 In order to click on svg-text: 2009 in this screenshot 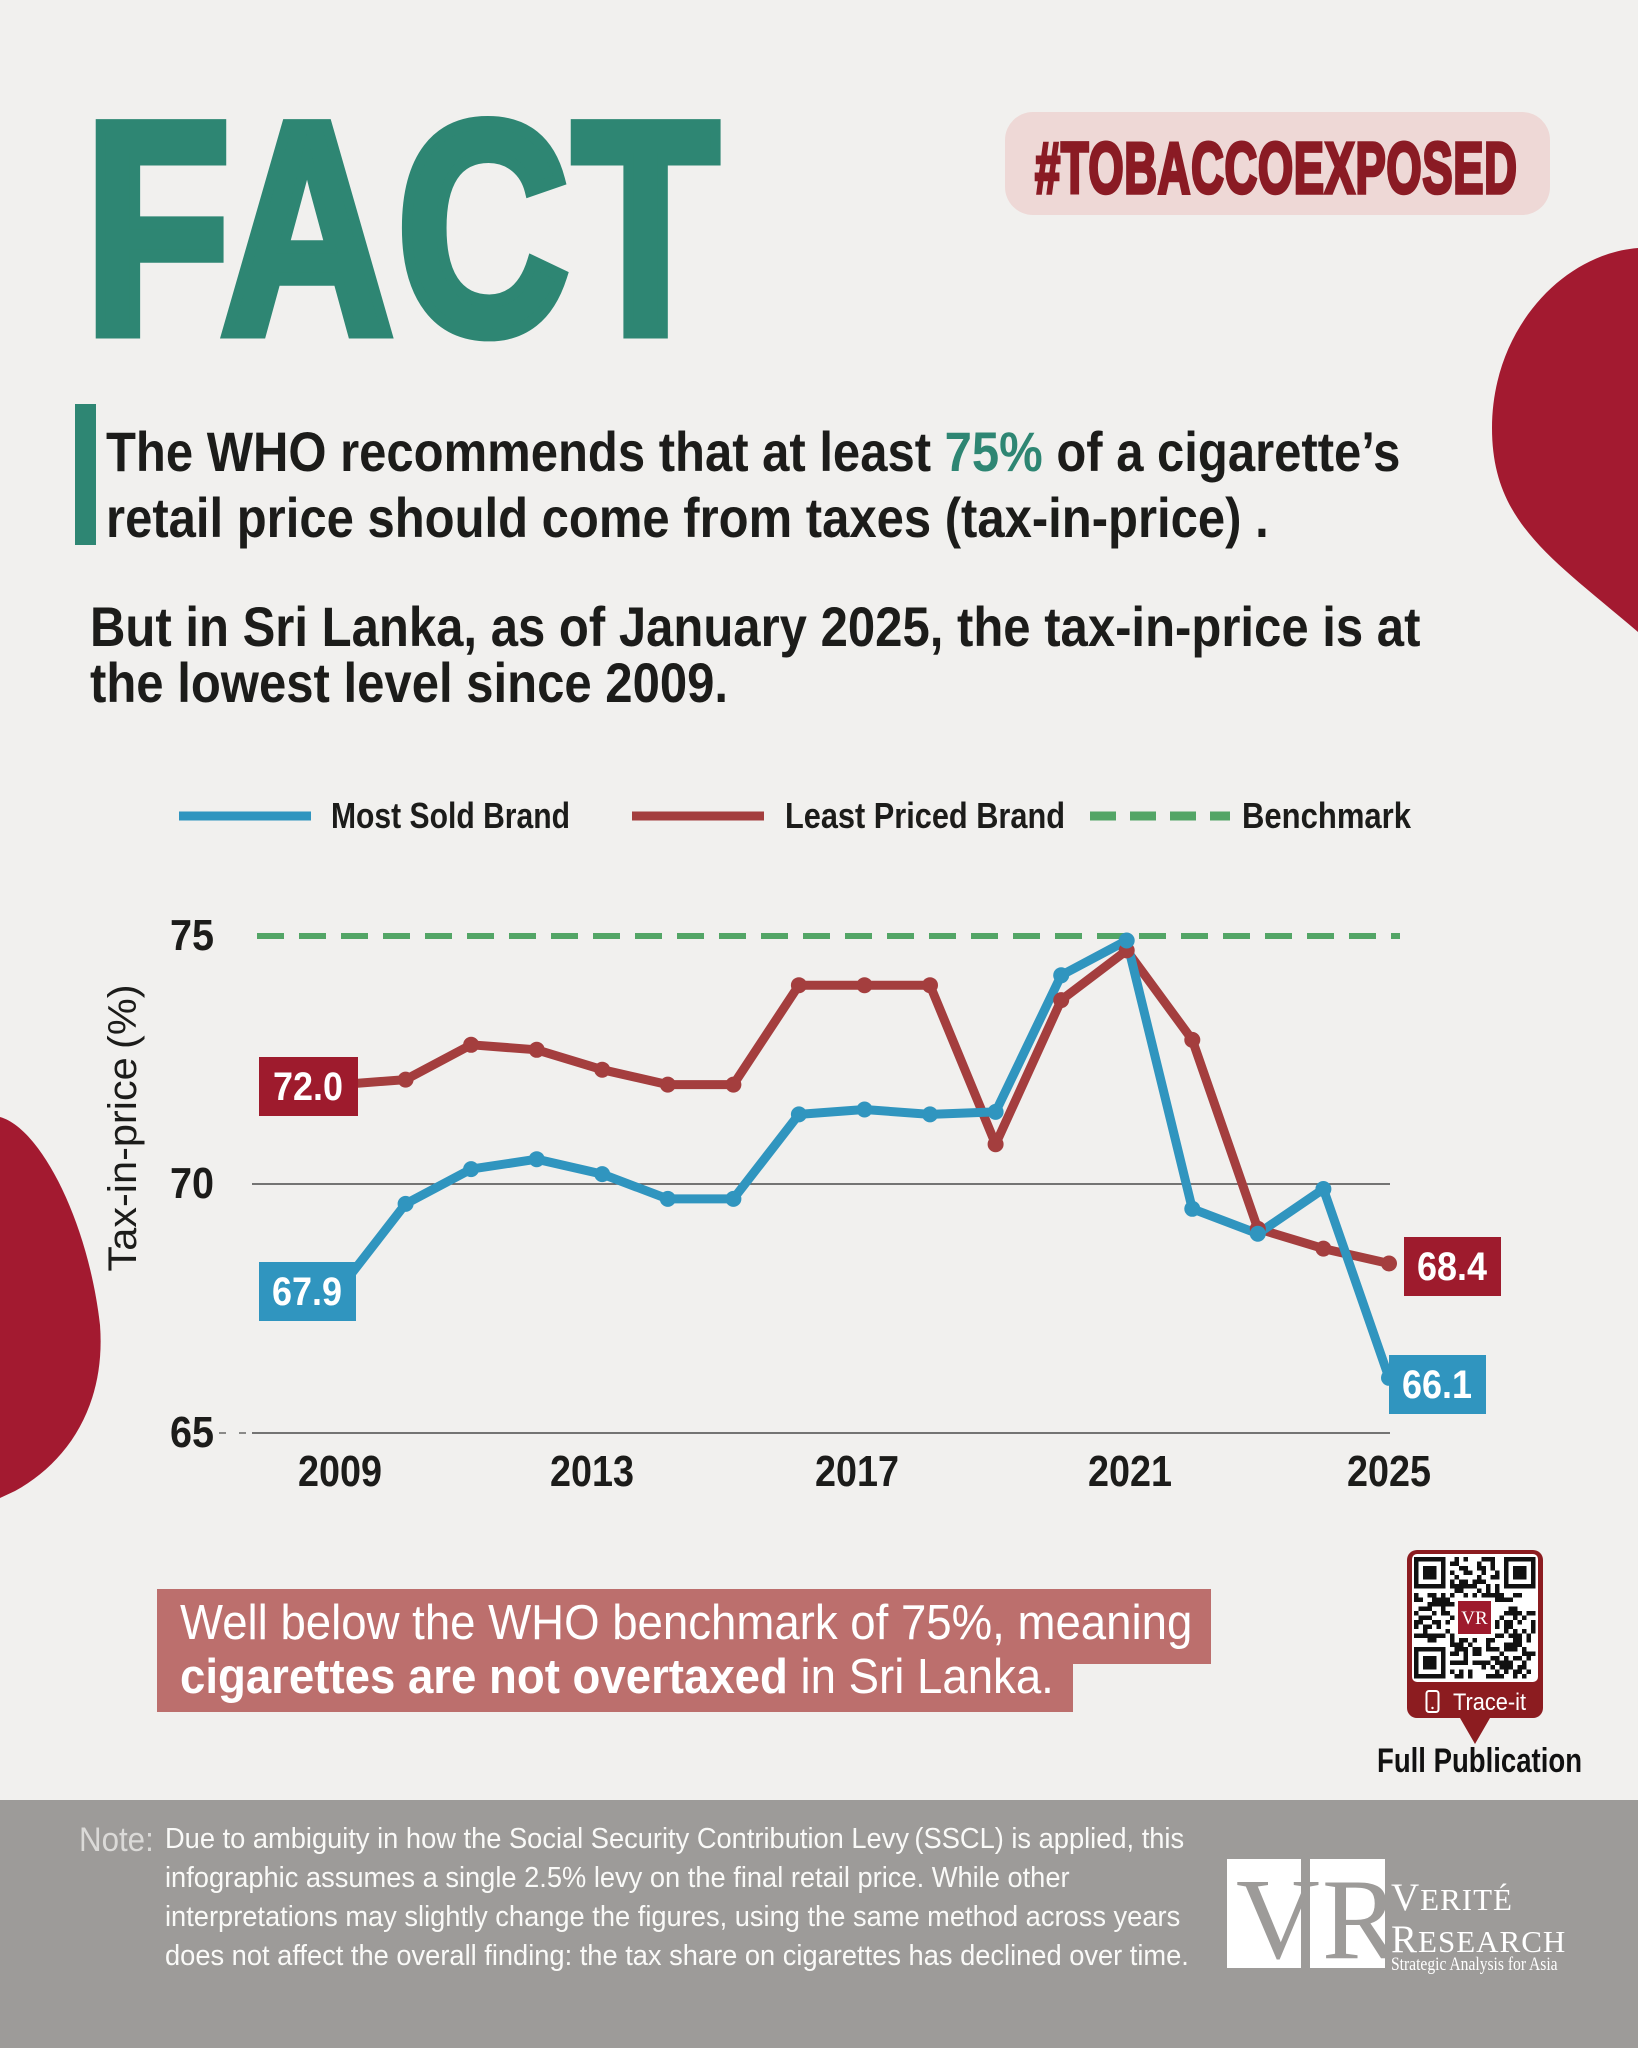, I will do `click(340, 1471)`.